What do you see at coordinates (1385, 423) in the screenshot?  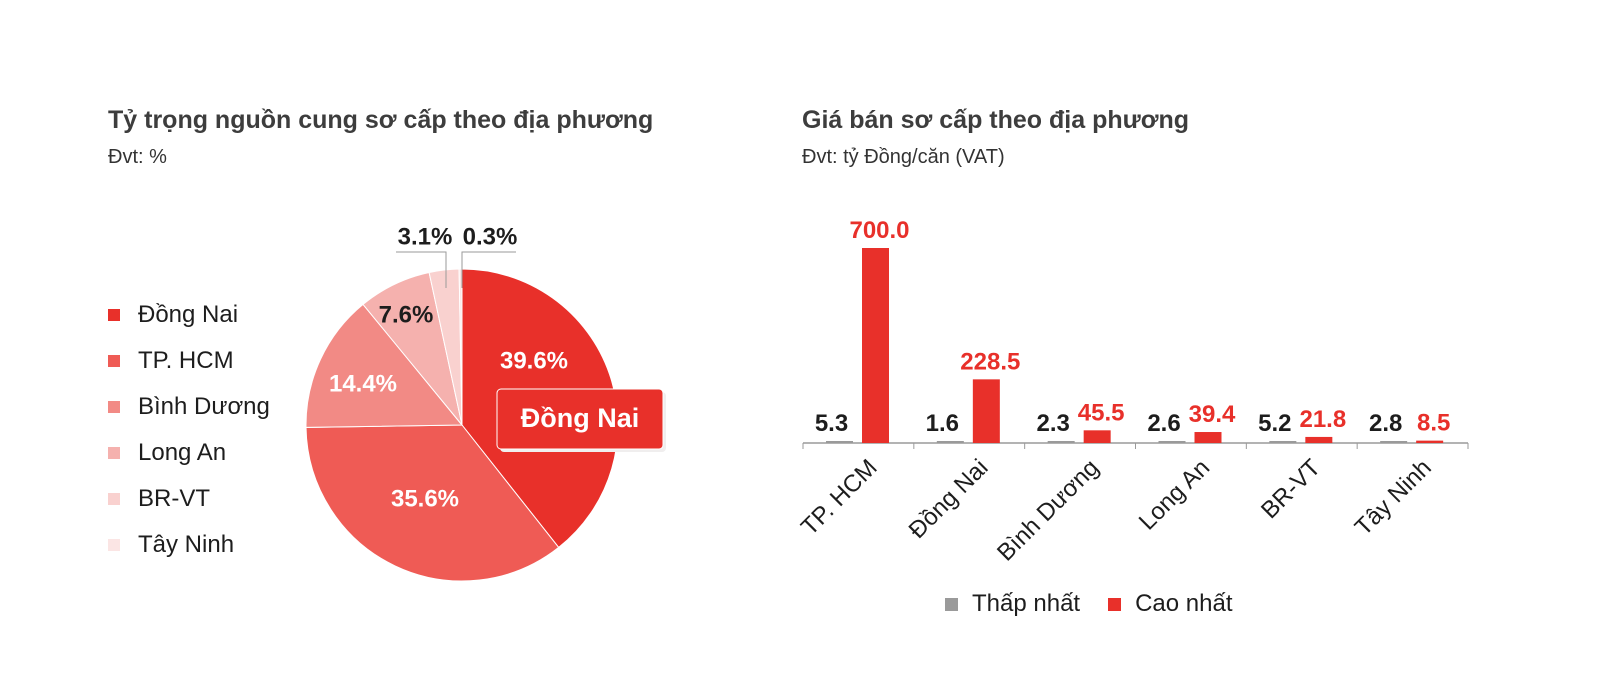 I see `bar-data-label-thap-nhat-tay-ninh: 2.8` at bounding box center [1385, 423].